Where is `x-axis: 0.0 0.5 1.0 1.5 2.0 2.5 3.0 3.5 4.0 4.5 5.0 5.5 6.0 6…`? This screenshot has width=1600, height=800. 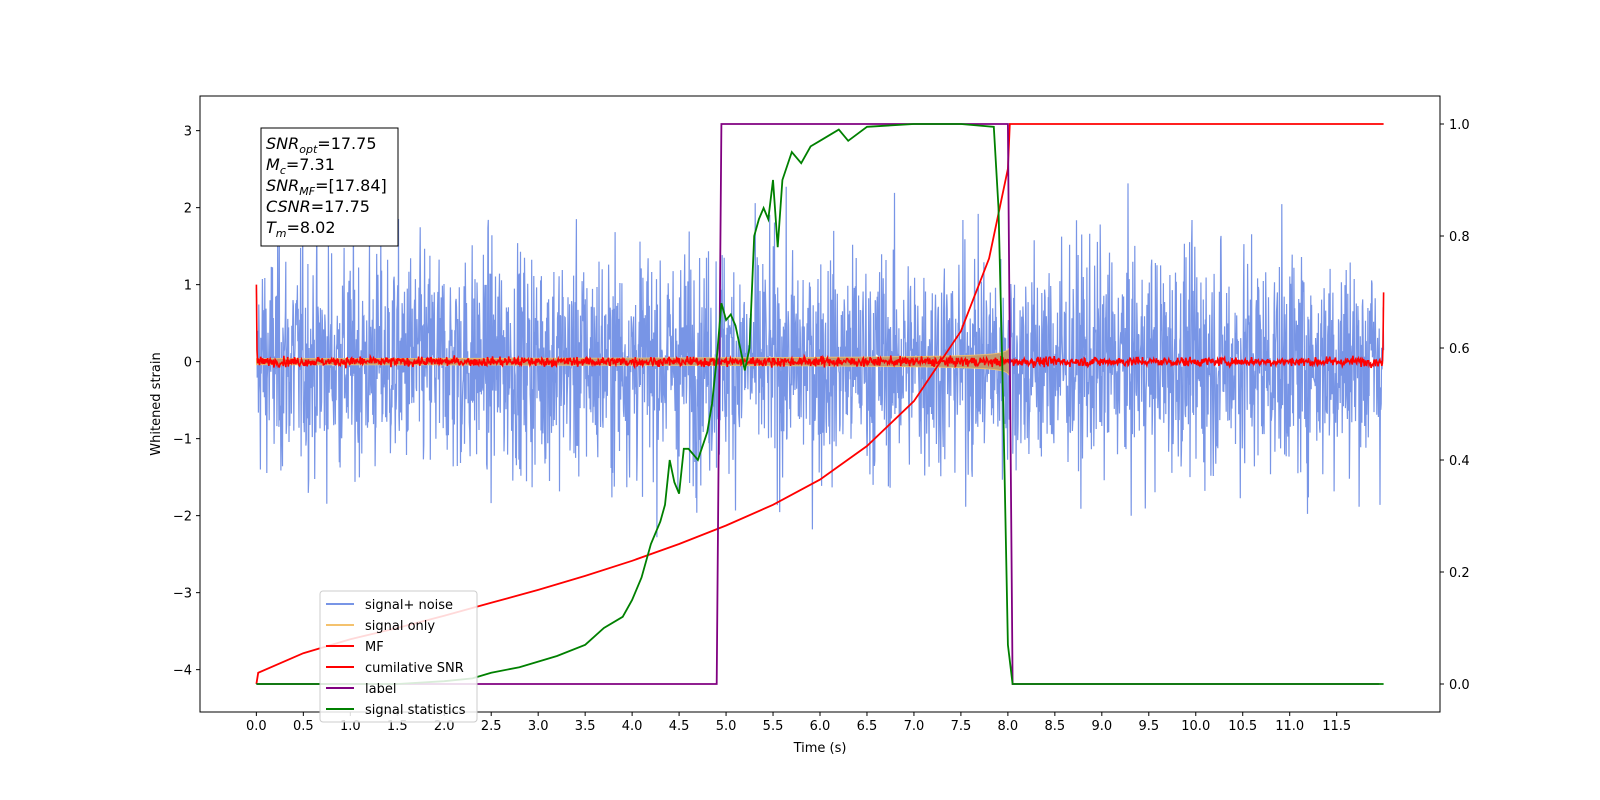
x-axis: 0.0 0.5 1.0 1.5 2.0 2.5 3.0 3.5 4.0 4.5 5.0 5.5 6.0 6… is located at coordinates (798, 723).